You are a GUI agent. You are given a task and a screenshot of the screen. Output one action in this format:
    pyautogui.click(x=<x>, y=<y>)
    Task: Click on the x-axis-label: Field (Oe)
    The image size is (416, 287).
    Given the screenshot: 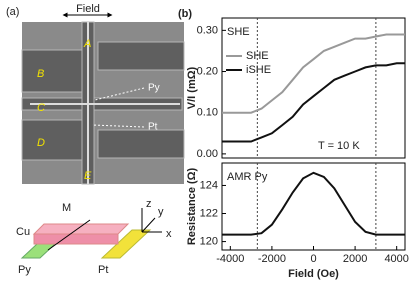 What is the action you would take?
    pyautogui.click(x=313, y=274)
    